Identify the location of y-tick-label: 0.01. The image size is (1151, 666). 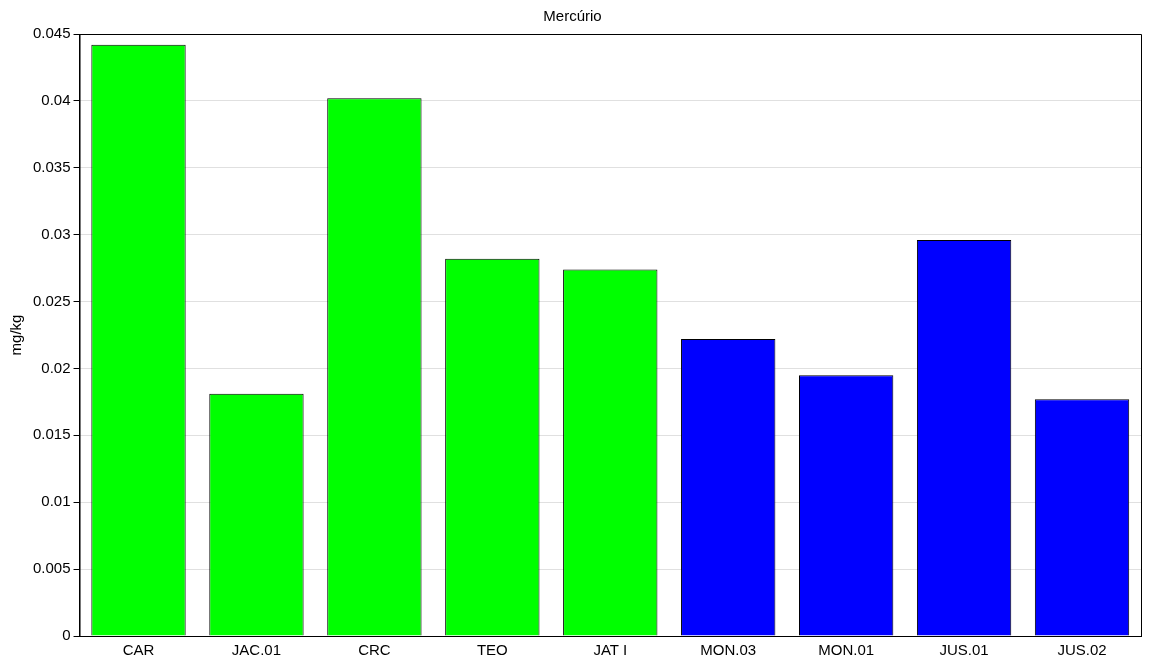
(56, 501).